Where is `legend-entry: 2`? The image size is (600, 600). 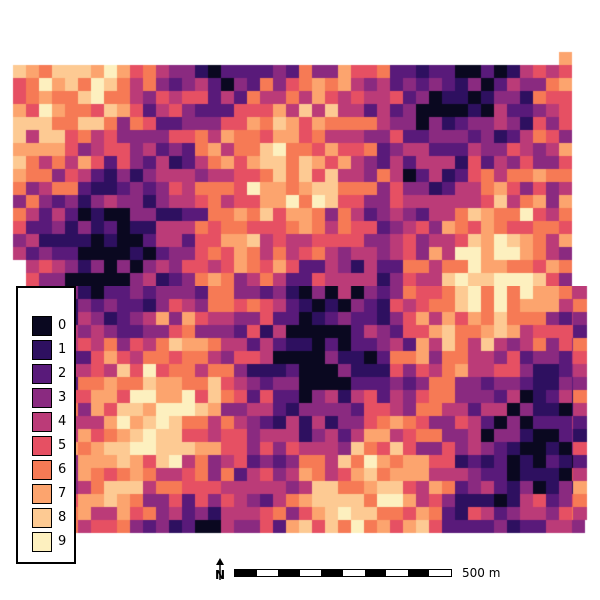
legend-entry: 2 is located at coordinates (49, 374).